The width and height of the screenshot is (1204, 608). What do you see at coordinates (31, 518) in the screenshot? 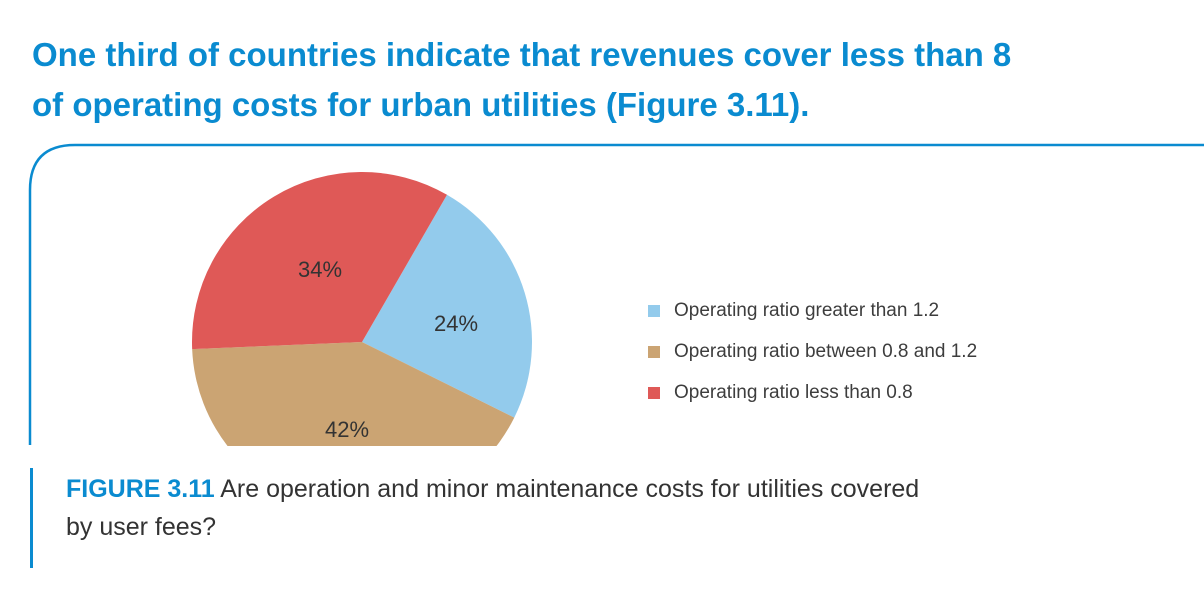
I see `caption-accent-bar` at bounding box center [31, 518].